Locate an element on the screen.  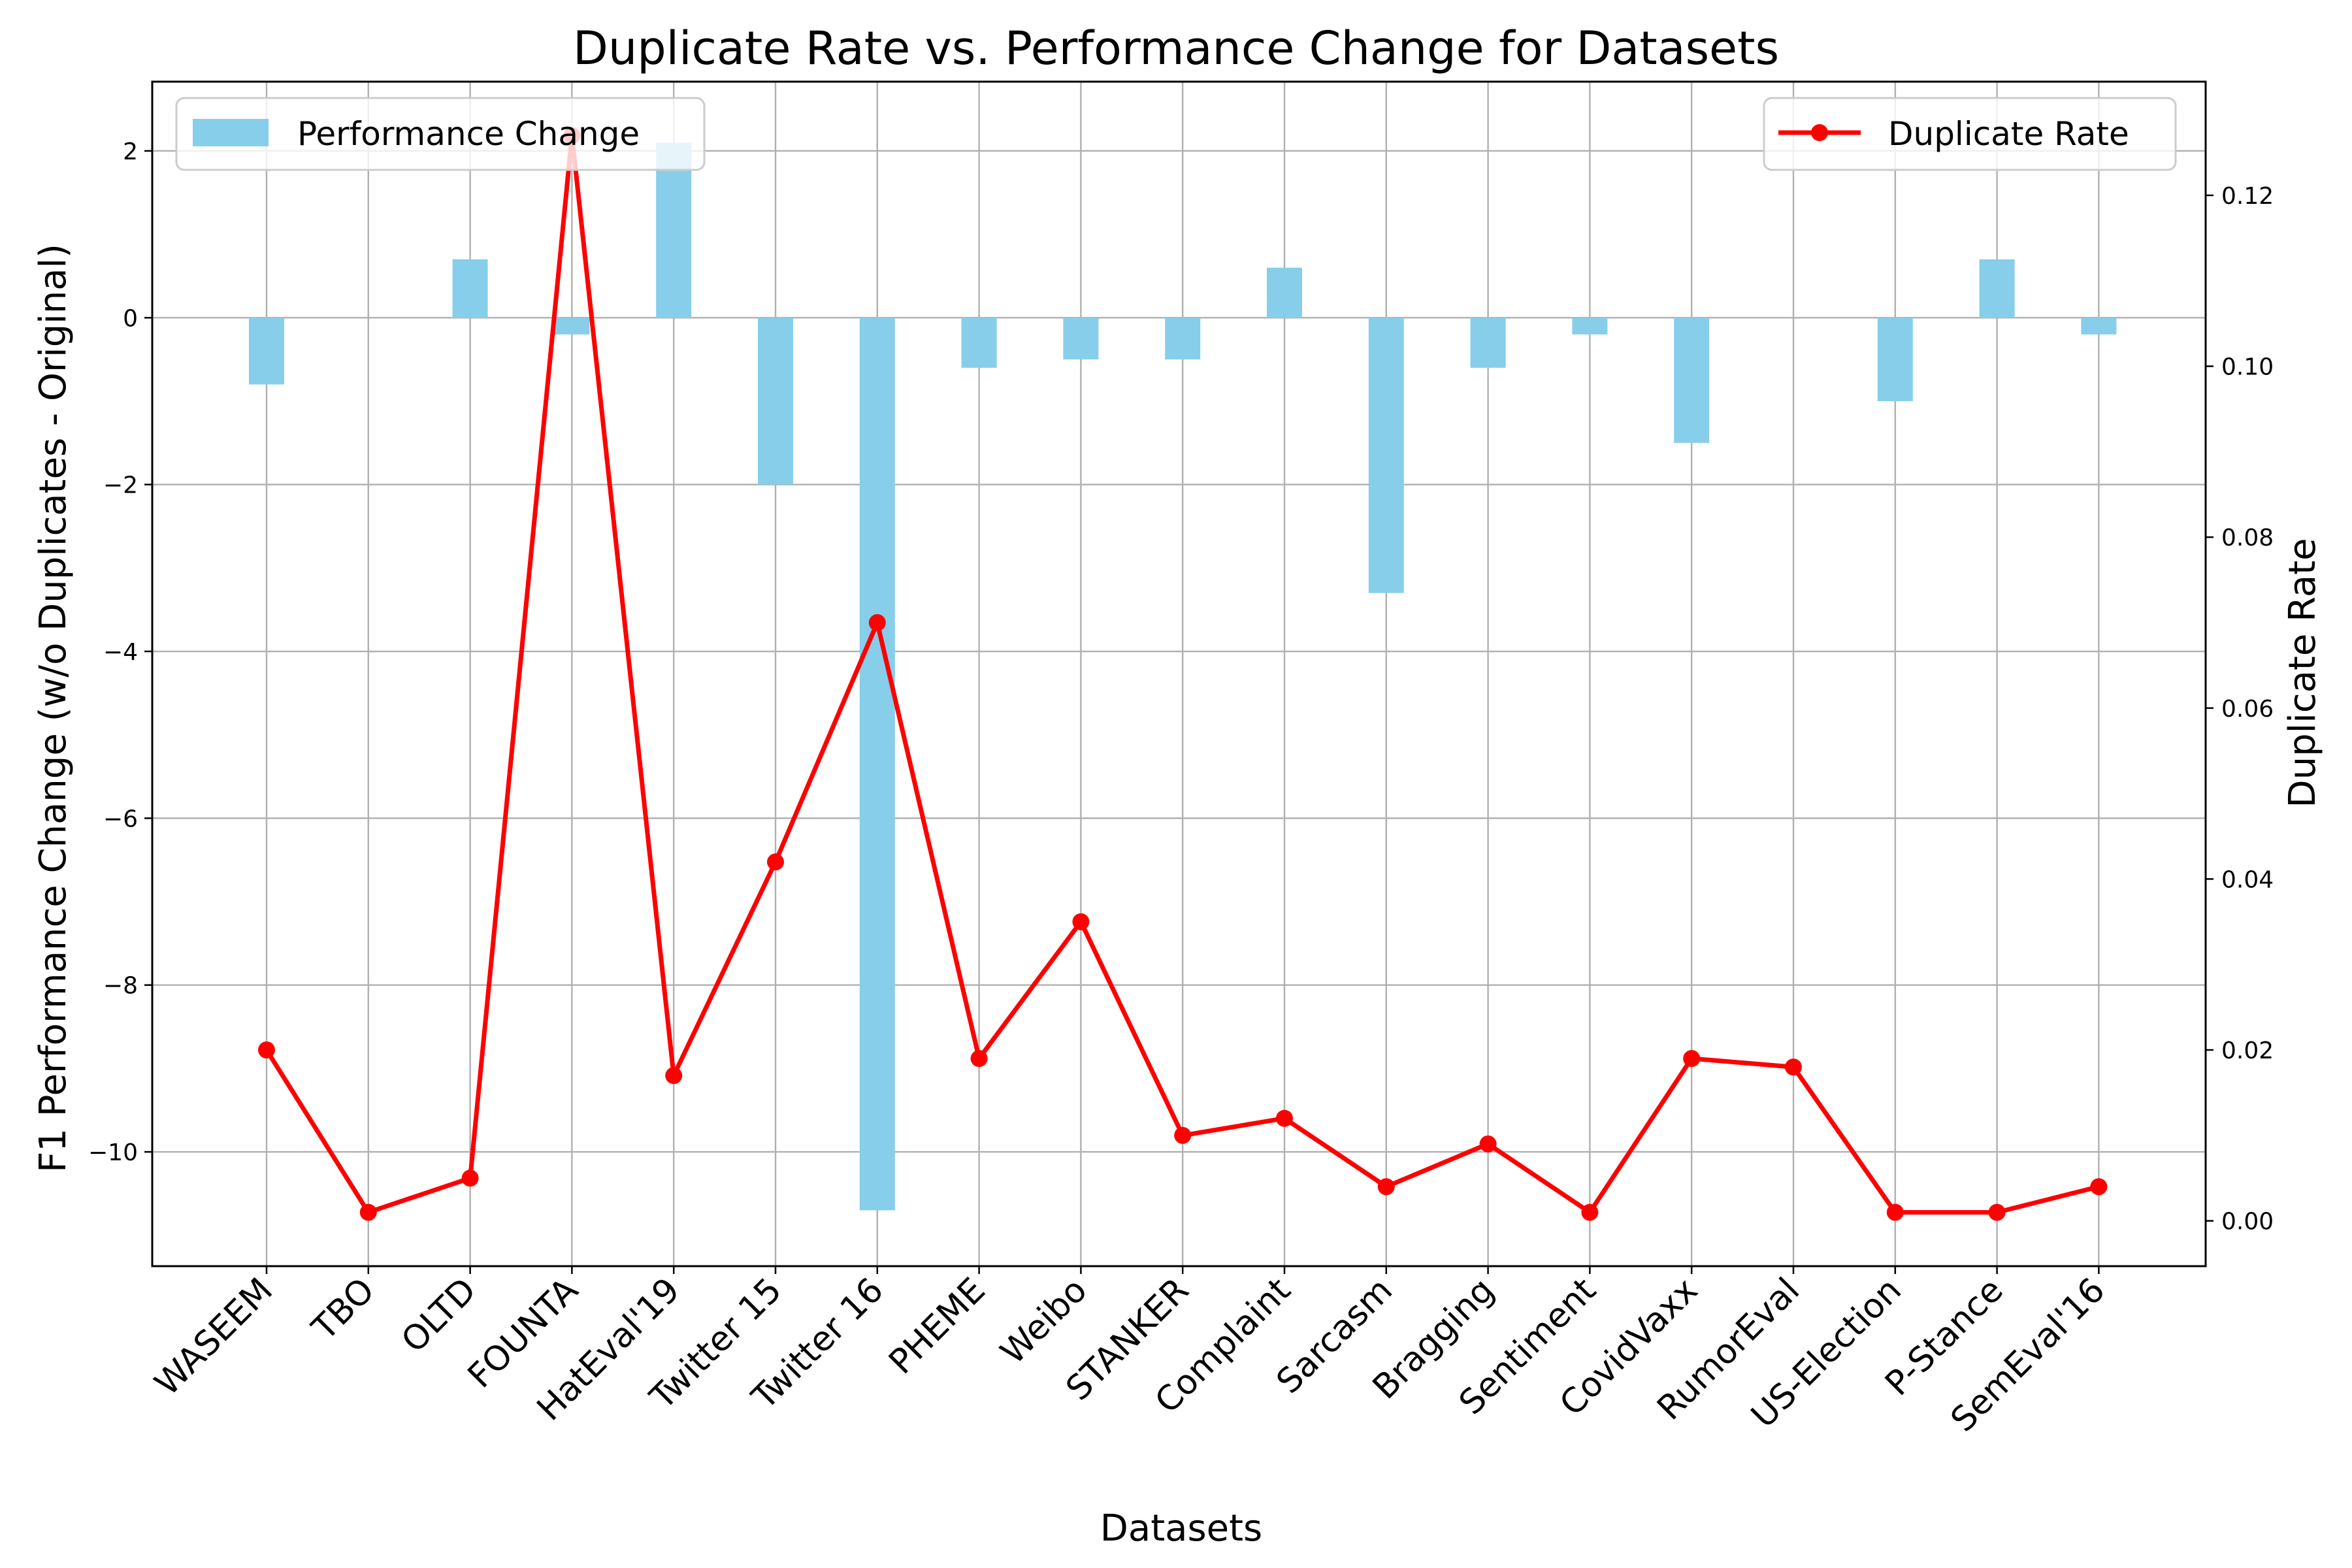
right-y-tick-label: 0.12 is located at coordinates (2247, 196).